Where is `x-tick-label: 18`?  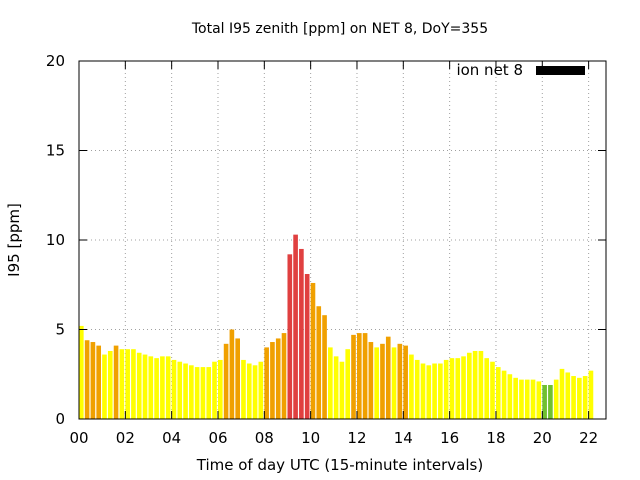 x-tick-label: 18 is located at coordinates (495, 438).